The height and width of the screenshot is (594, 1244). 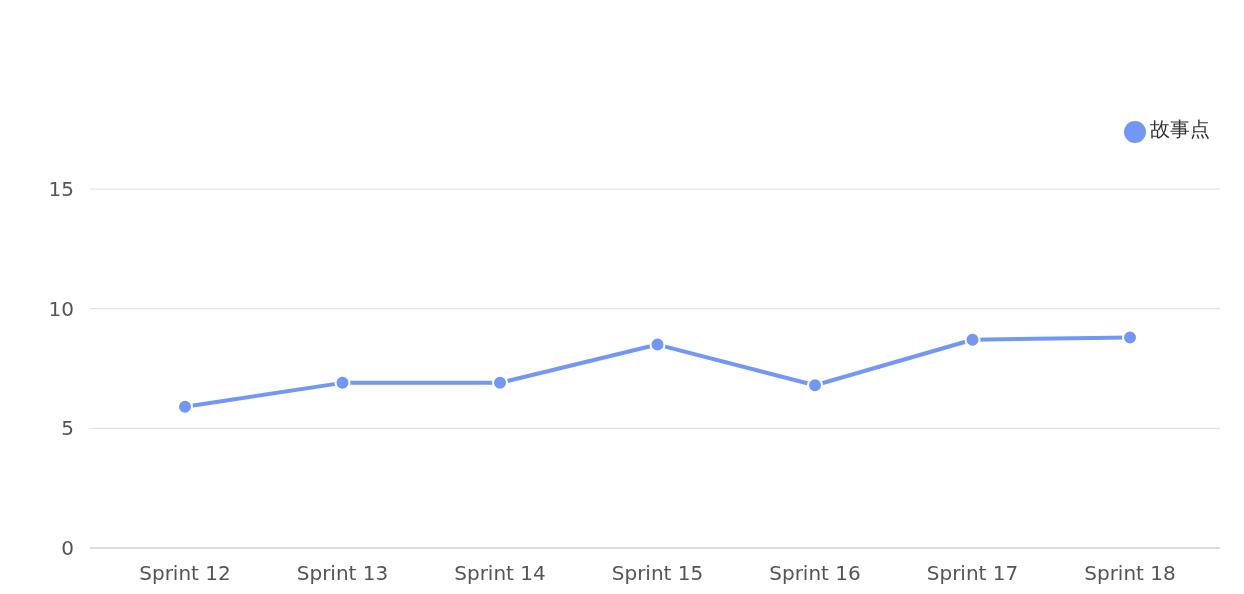 I want to click on y-tick-label: 0, so click(x=67, y=548).